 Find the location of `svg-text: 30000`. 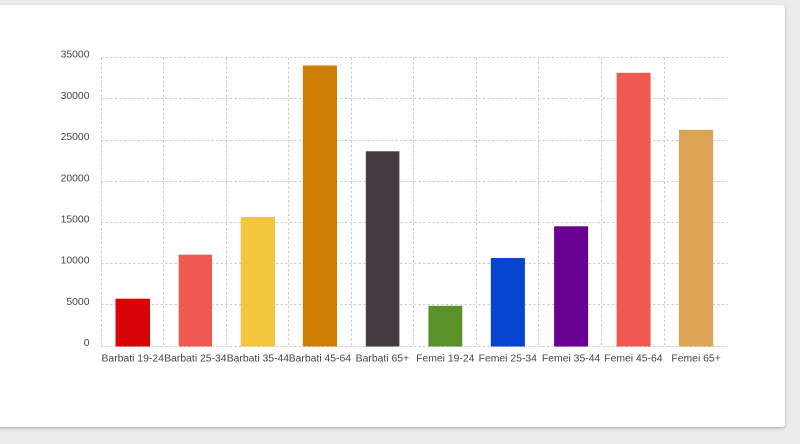

svg-text: 30000 is located at coordinates (75, 96).